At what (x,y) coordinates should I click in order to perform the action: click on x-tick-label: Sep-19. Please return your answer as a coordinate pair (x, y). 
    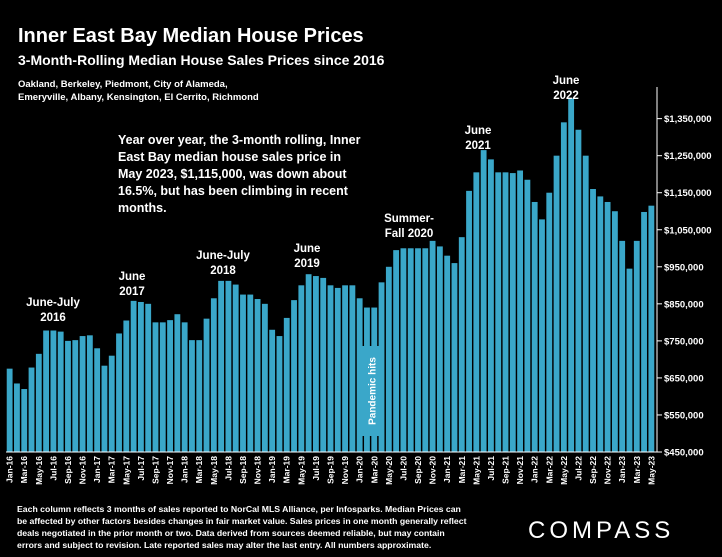
    Looking at the image, I should click on (331, 470).